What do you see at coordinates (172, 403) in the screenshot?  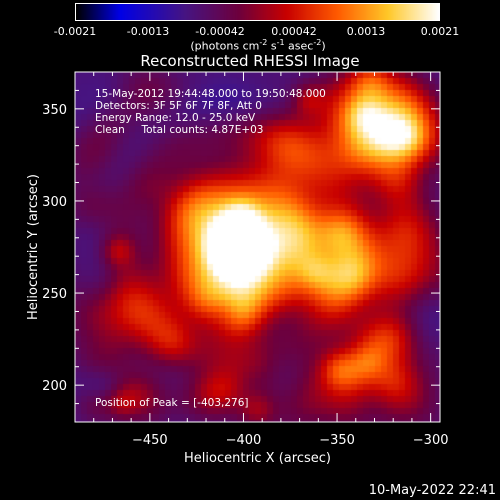 I see `peak-position-label: Position of Peak = [-403,276]` at bounding box center [172, 403].